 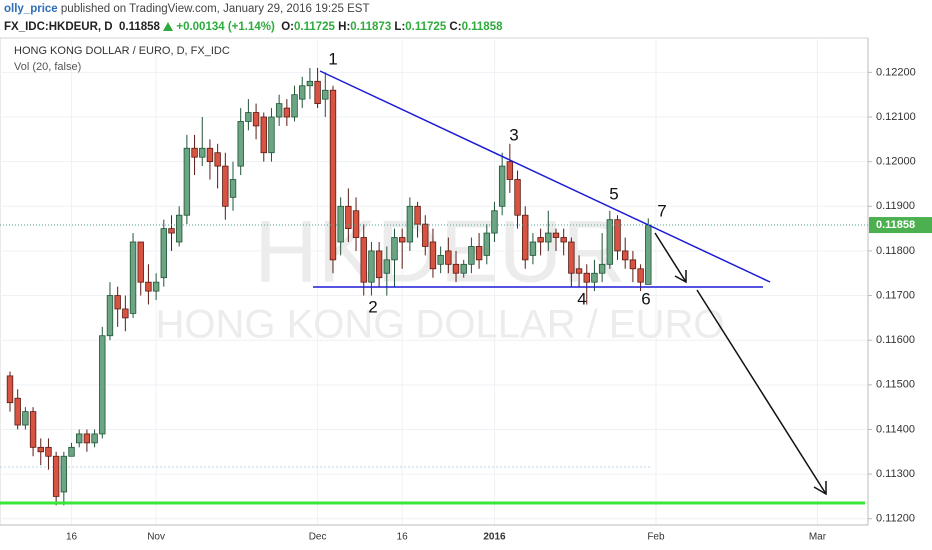 I want to click on x-tick-label: Nov, so click(x=156, y=537).